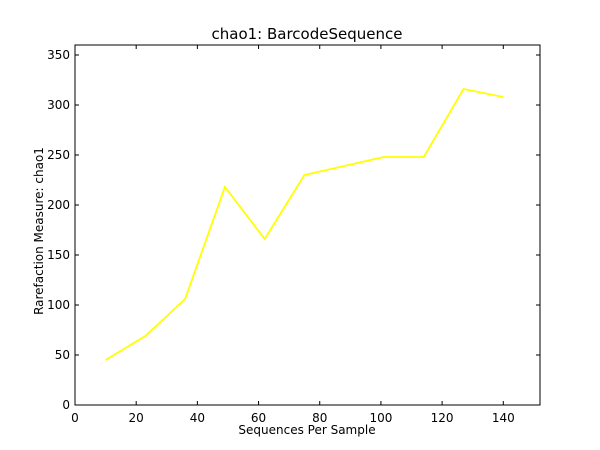  Describe the element at coordinates (380, 418) in the screenshot. I see `x-tick-label: 100` at that location.